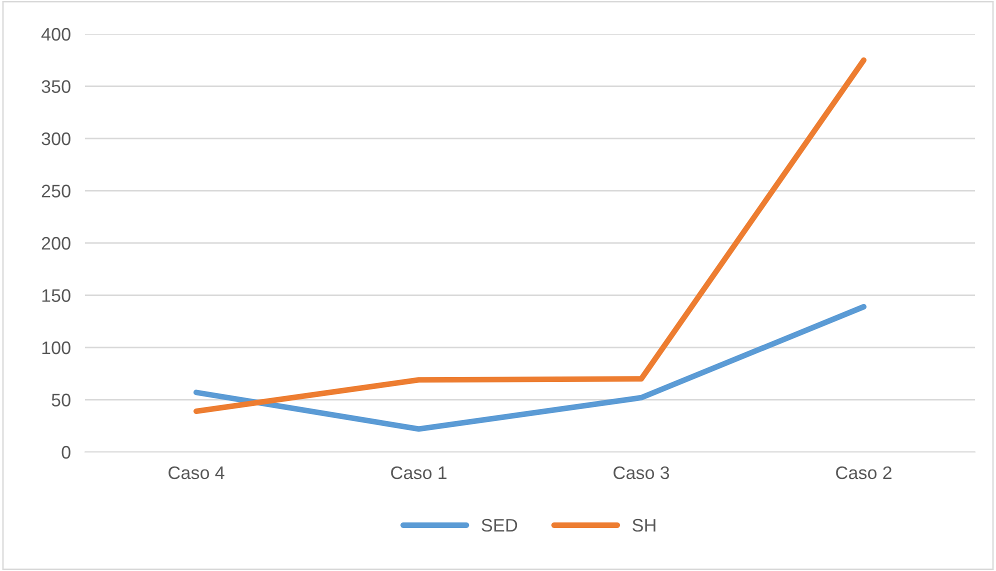  Describe the element at coordinates (56, 139) in the screenshot. I see `y-tick-label: 300` at that location.